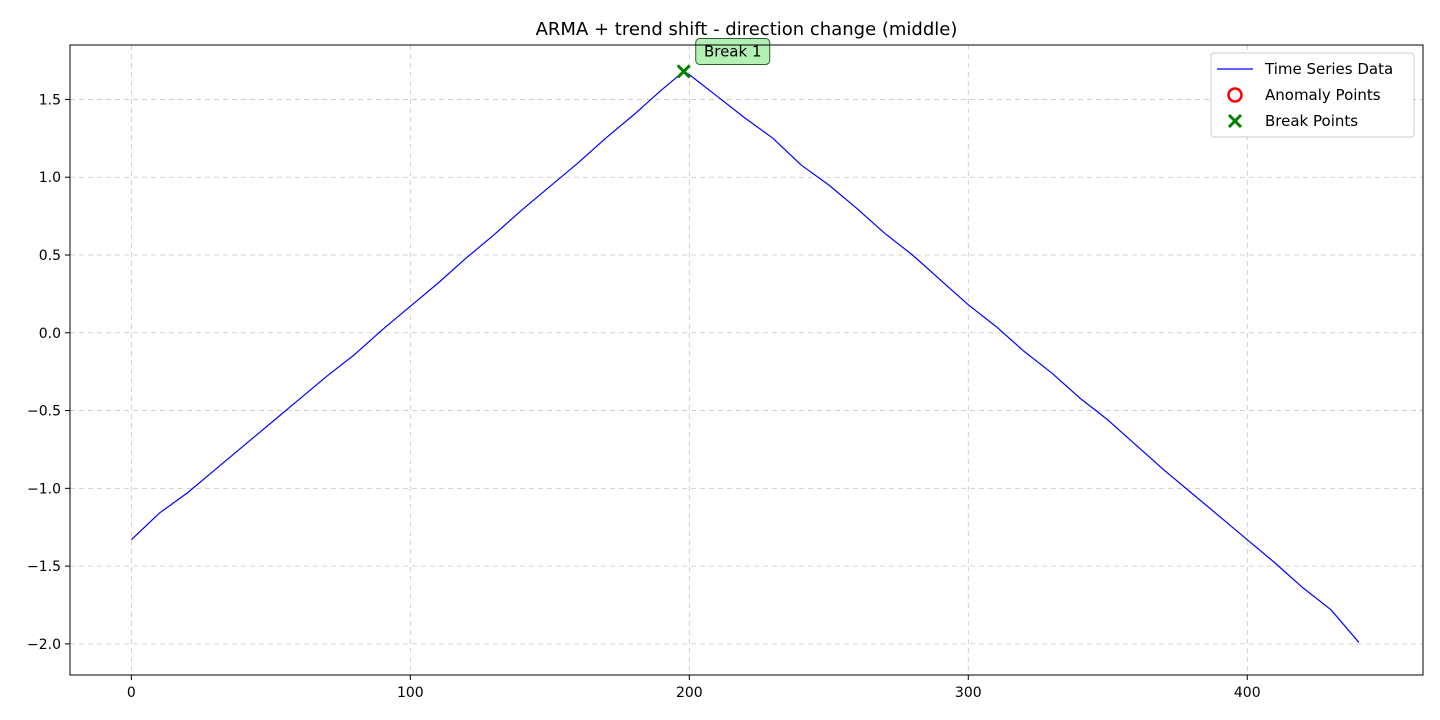  I want to click on legend-box, so click(1312, 95).